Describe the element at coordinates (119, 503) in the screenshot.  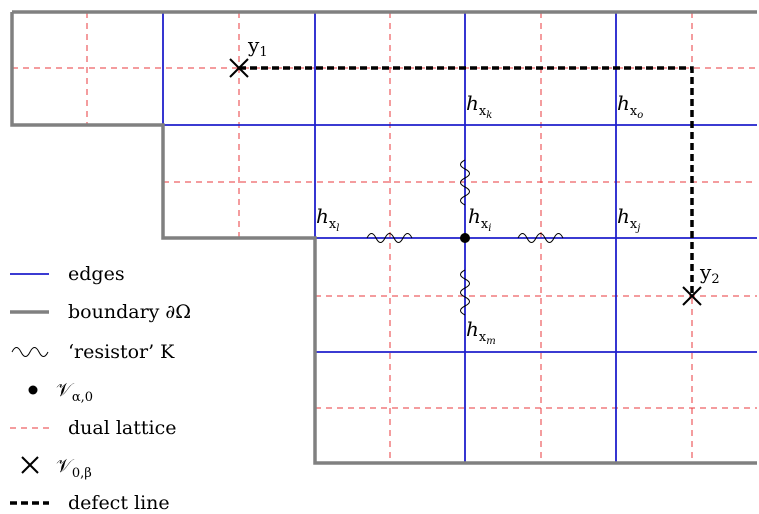
I see `legend-defect-label: defect line` at that location.